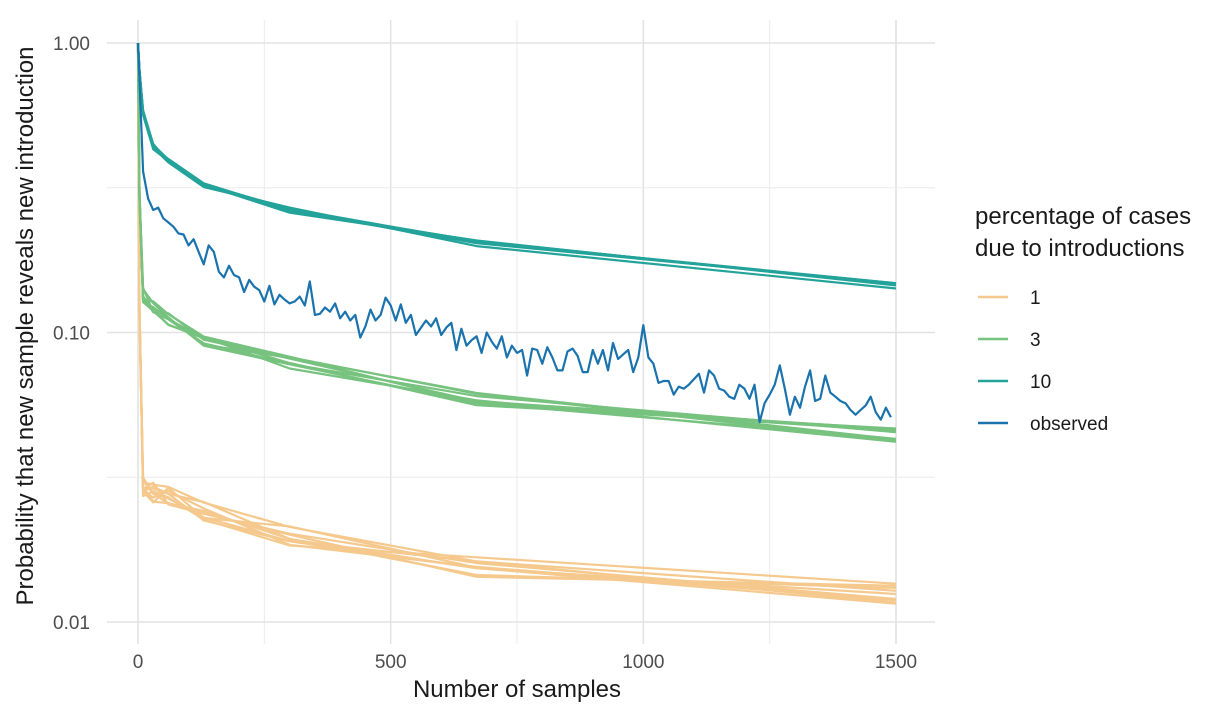  I want to click on x-tick-label: 500, so click(391, 662).